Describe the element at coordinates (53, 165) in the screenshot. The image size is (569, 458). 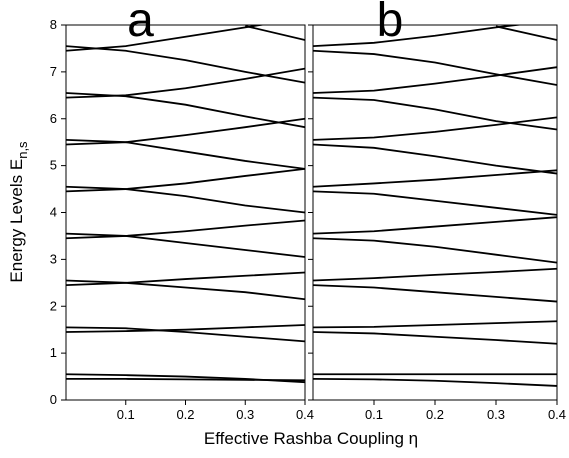
I see `y-tick-label: 5` at that location.